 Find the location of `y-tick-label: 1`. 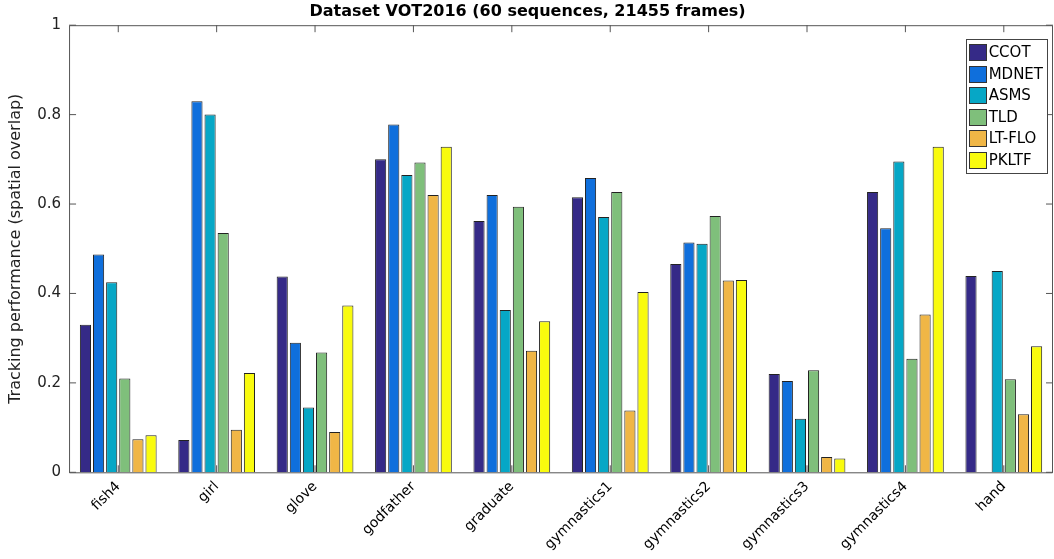

y-tick-label: 1 is located at coordinates (56, 24).